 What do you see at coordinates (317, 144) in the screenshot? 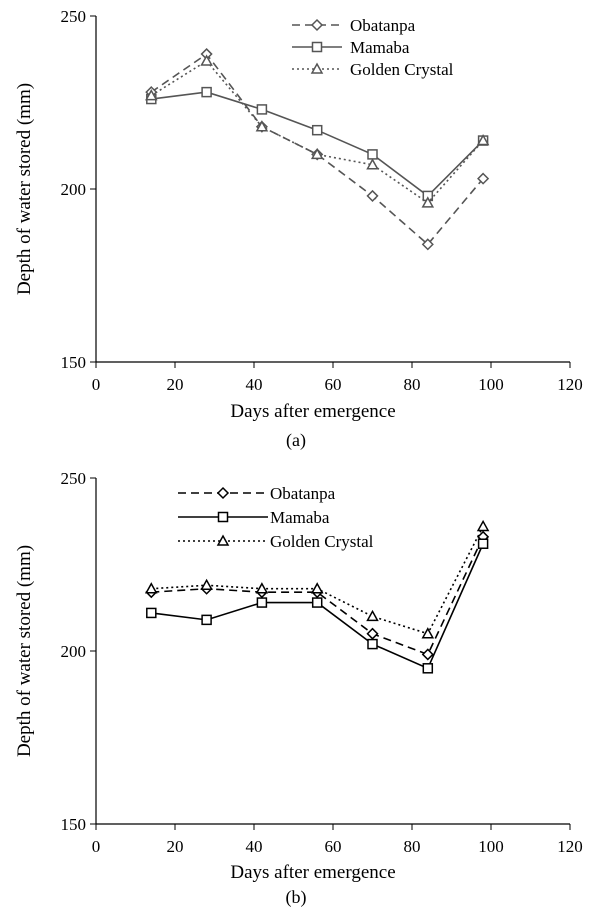
I see `series-line-mamaba` at bounding box center [317, 144].